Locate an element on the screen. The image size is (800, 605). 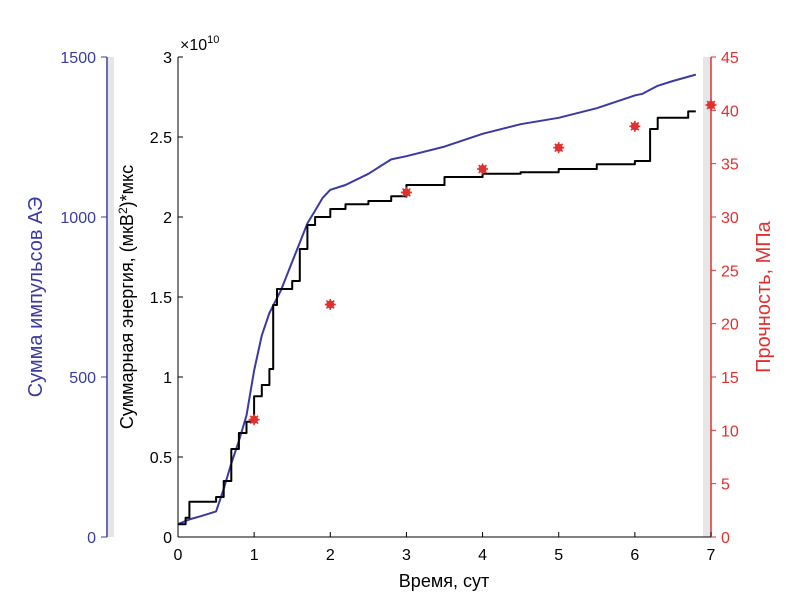
strength-tick-label: 0 is located at coordinates (725, 538).